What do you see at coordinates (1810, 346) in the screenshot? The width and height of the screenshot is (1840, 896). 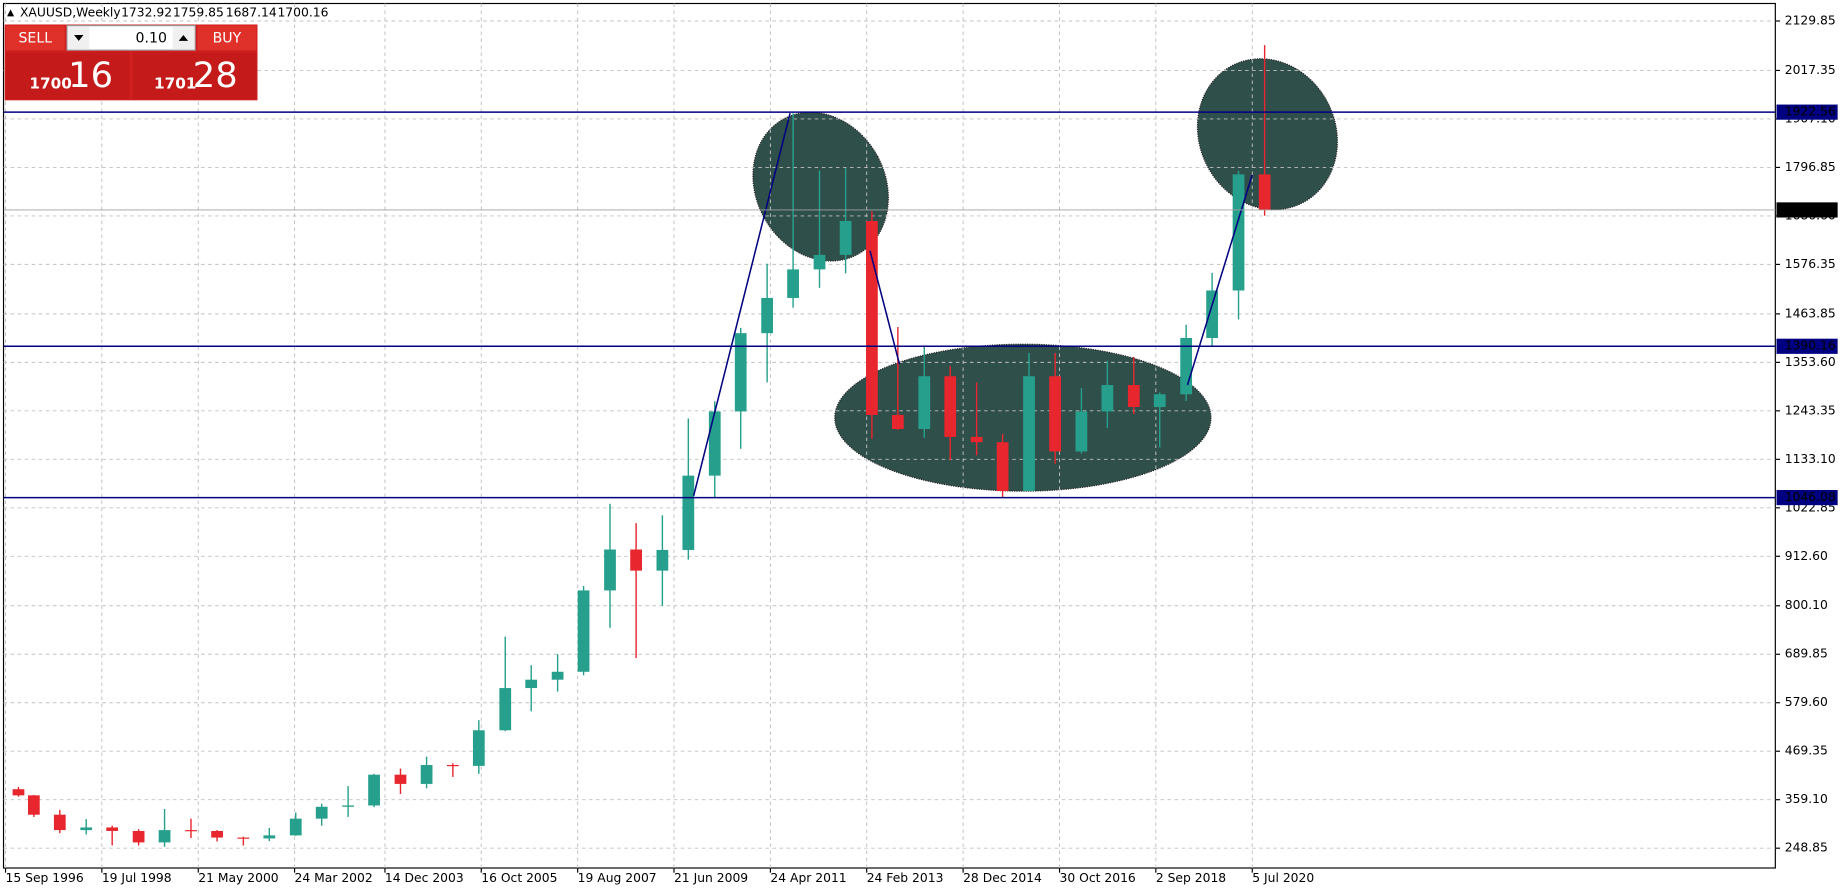 I see `level-label: 1390.16` at bounding box center [1810, 346].